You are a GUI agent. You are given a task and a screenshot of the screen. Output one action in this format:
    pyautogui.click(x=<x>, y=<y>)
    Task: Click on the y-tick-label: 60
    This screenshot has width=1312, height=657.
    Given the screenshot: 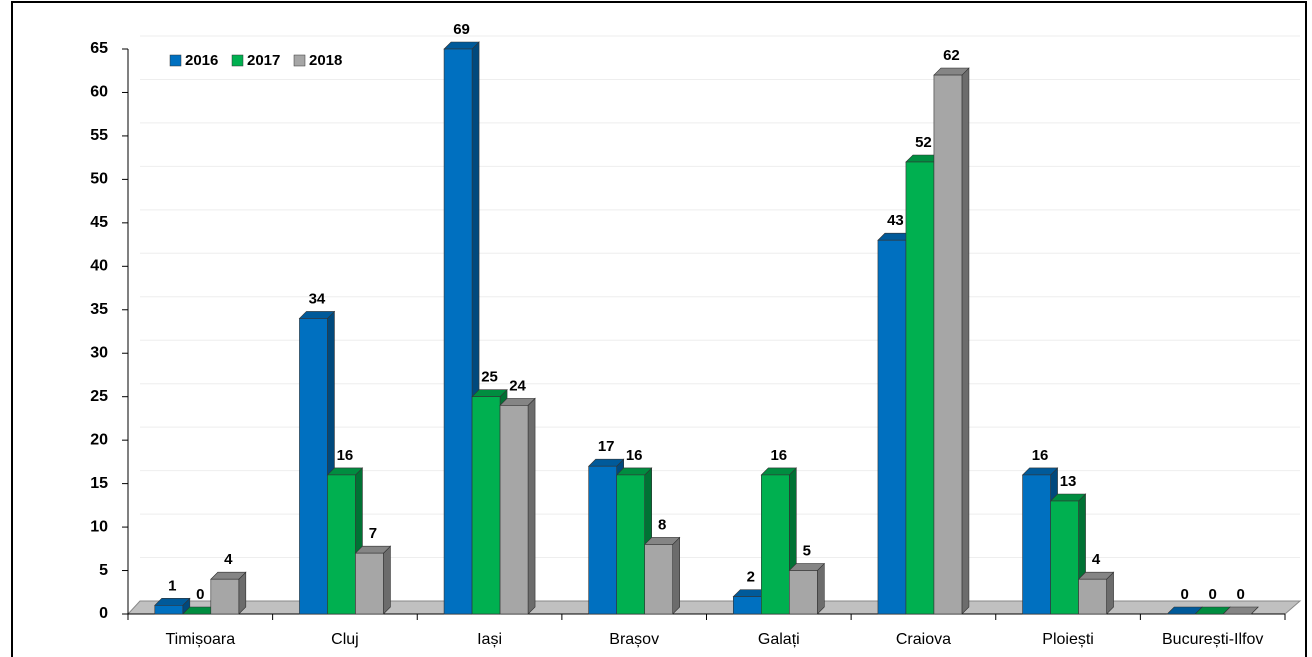 What is the action you would take?
    pyautogui.click(x=99, y=92)
    